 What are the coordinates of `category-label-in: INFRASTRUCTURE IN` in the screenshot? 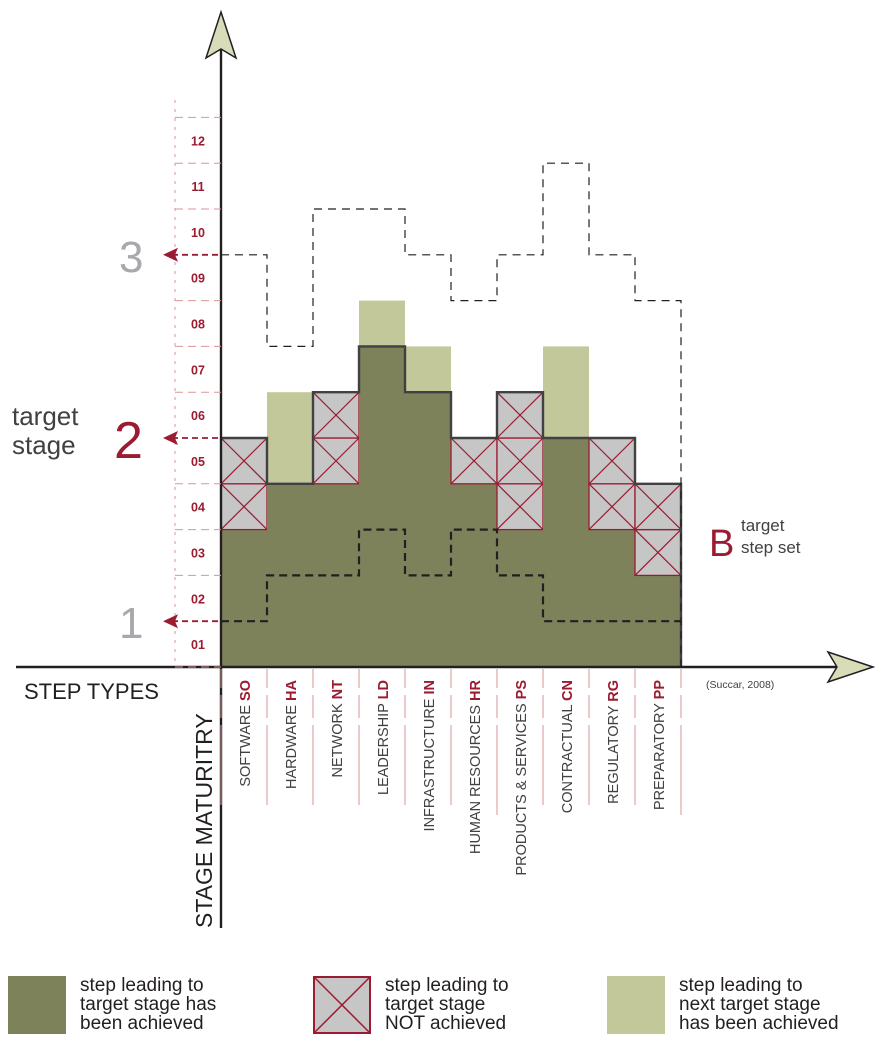 It's located at (430, 755).